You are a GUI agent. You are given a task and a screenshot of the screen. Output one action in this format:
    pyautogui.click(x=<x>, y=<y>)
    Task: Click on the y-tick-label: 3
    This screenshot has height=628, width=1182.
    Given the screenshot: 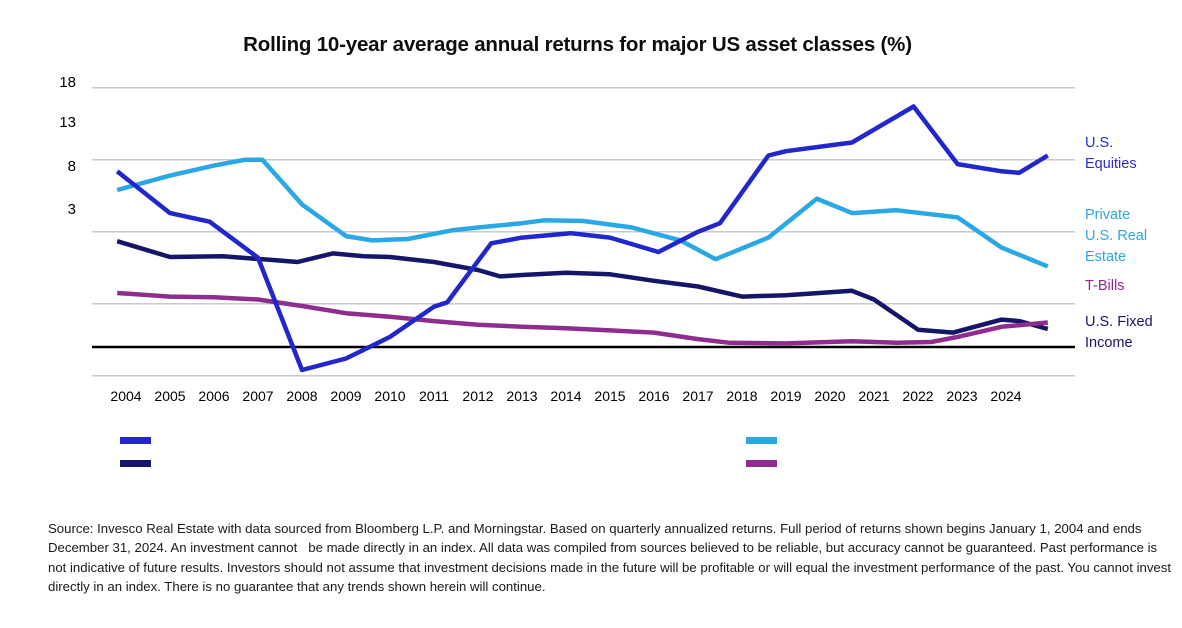 What is the action you would take?
    pyautogui.click(x=71, y=209)
    